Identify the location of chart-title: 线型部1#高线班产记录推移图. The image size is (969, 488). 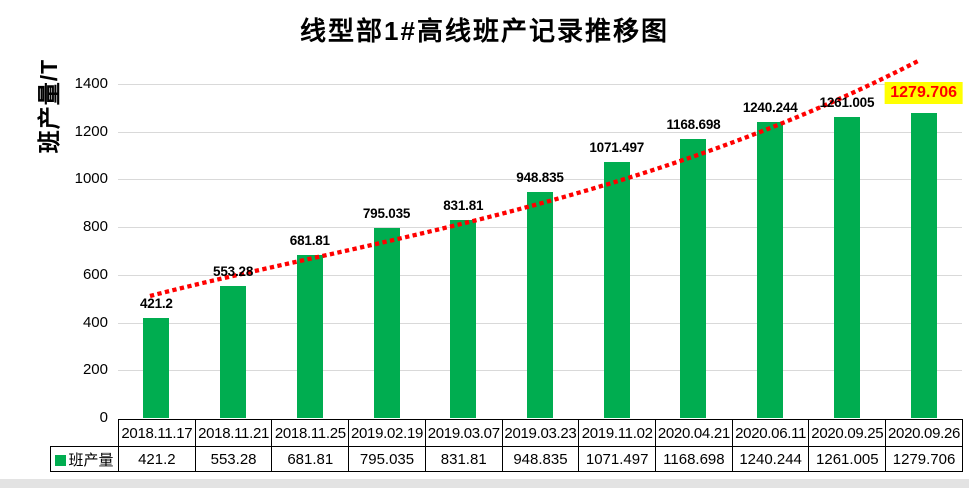
(484, 31).